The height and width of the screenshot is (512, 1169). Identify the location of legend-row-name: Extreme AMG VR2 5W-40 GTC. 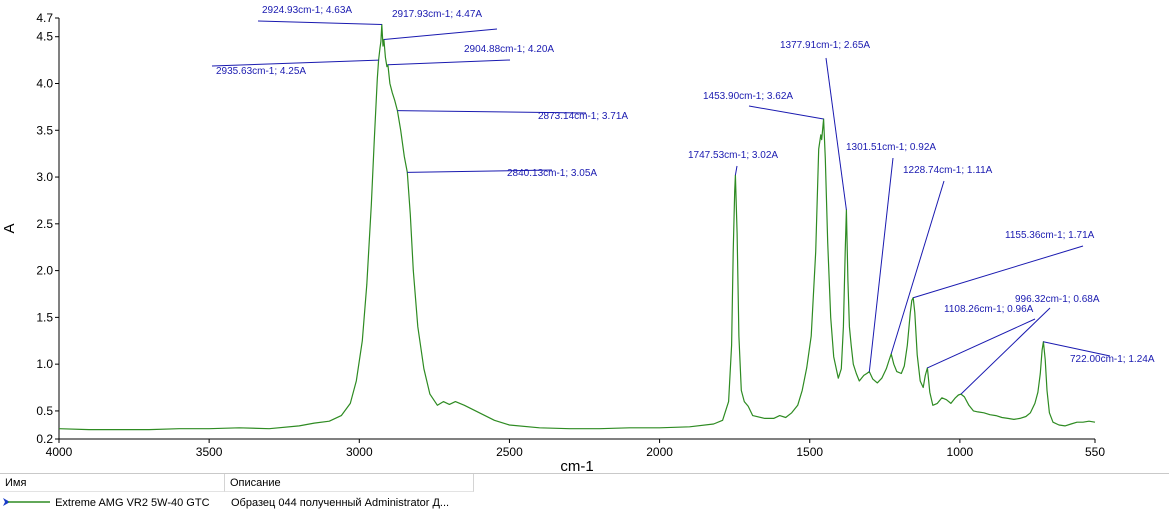
(112, 503).